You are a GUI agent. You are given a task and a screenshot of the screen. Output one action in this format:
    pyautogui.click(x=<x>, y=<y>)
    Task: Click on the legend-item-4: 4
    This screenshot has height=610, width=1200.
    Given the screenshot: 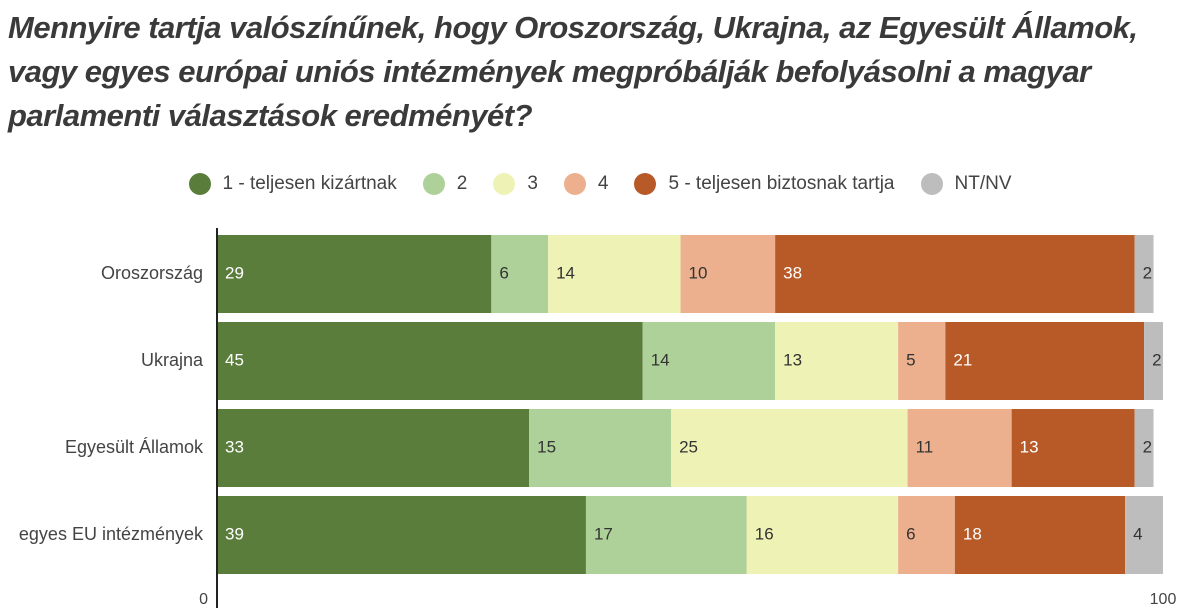 What is the action you would take?
    pyautogui.click(x=586, y=184)
    